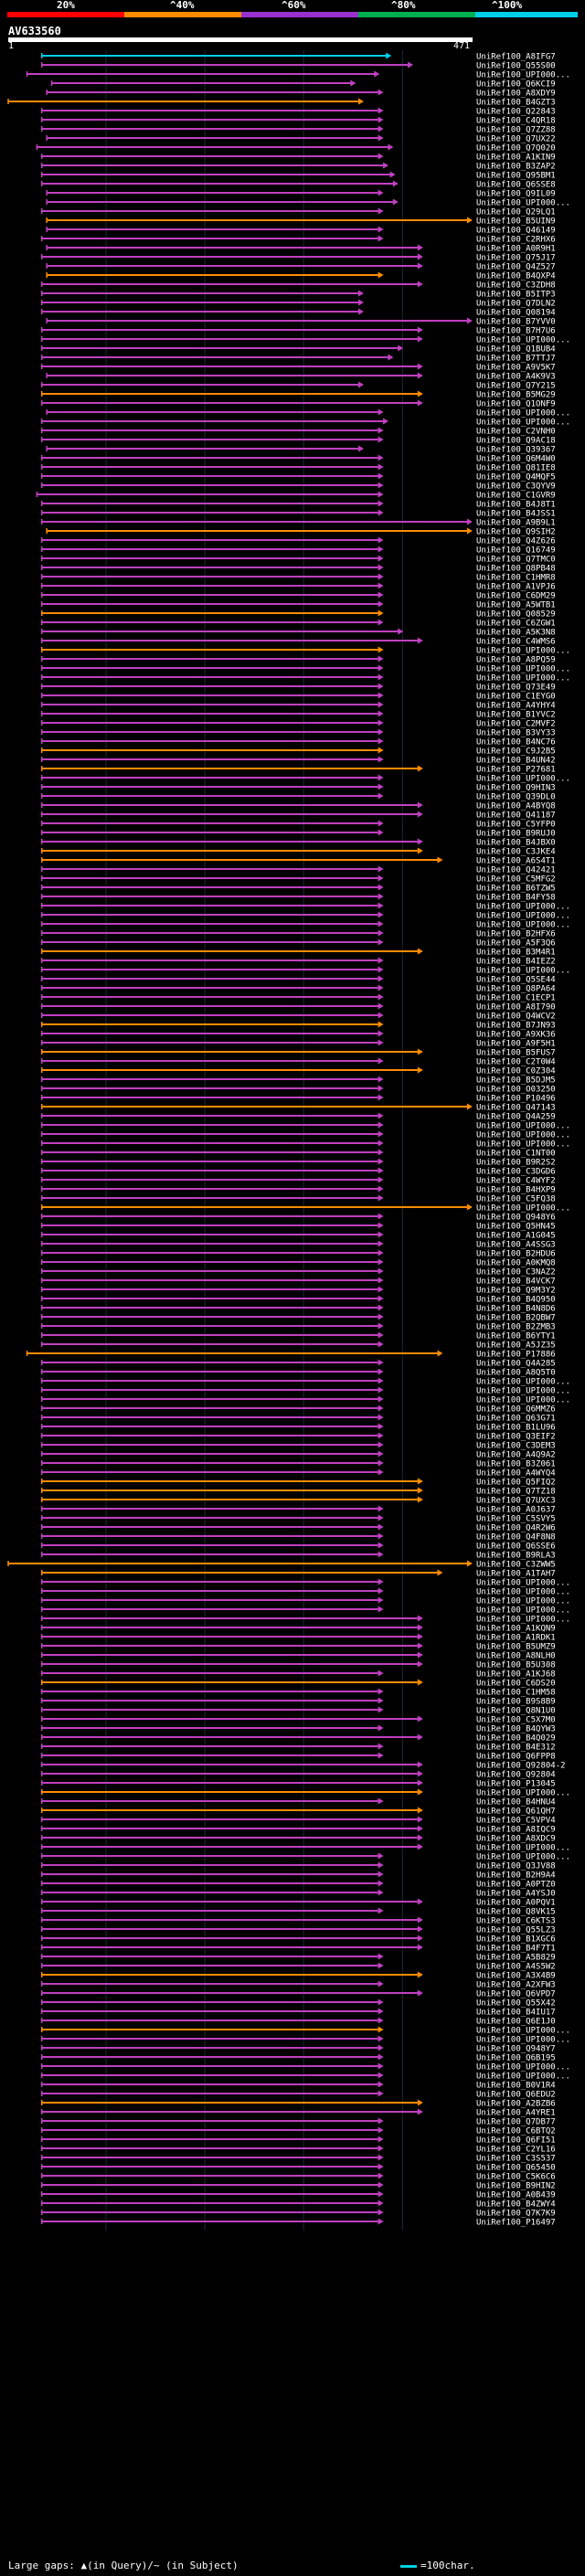  I want to click on hit-row: UniRef100_A8I790, so click(298, 1007).